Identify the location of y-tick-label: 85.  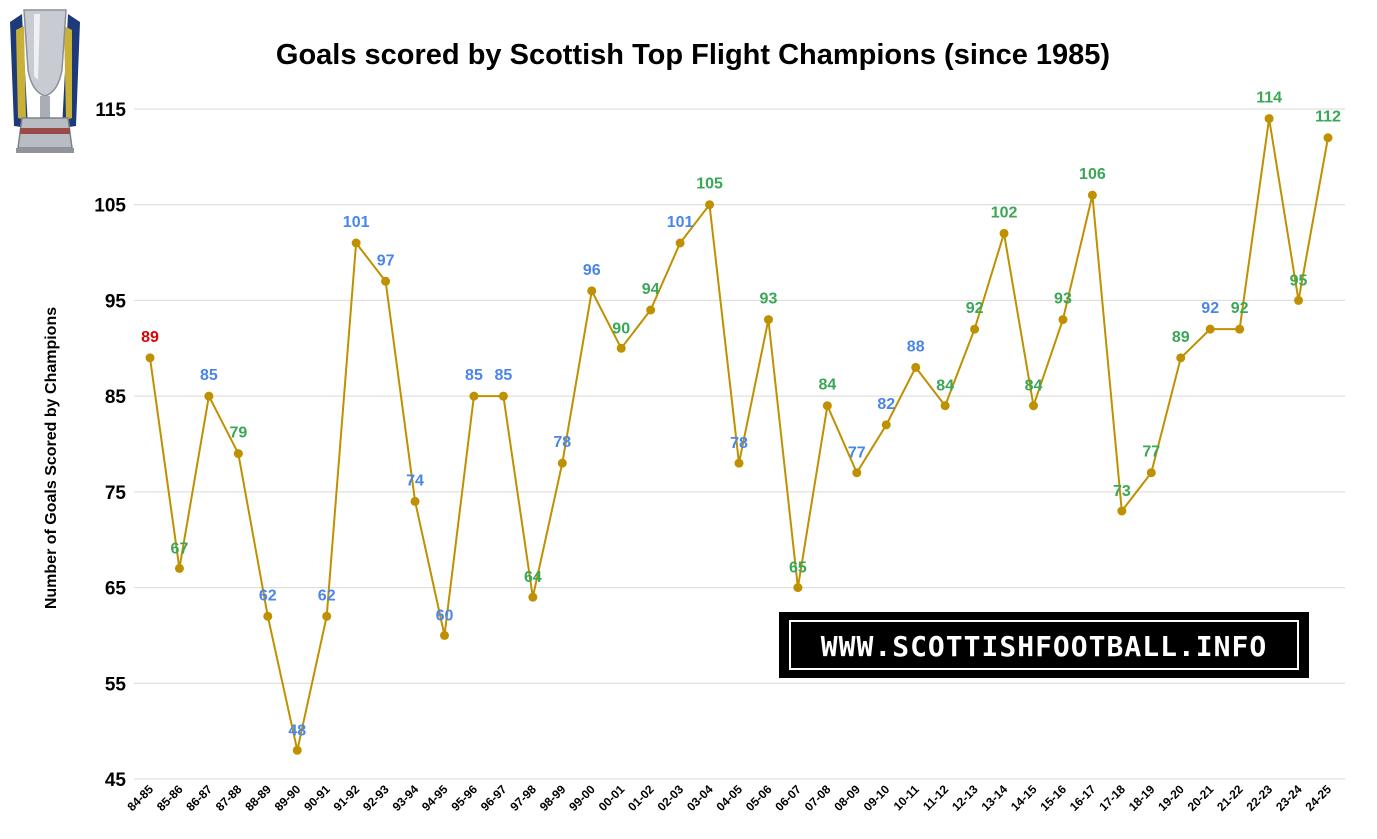
(116, 397).